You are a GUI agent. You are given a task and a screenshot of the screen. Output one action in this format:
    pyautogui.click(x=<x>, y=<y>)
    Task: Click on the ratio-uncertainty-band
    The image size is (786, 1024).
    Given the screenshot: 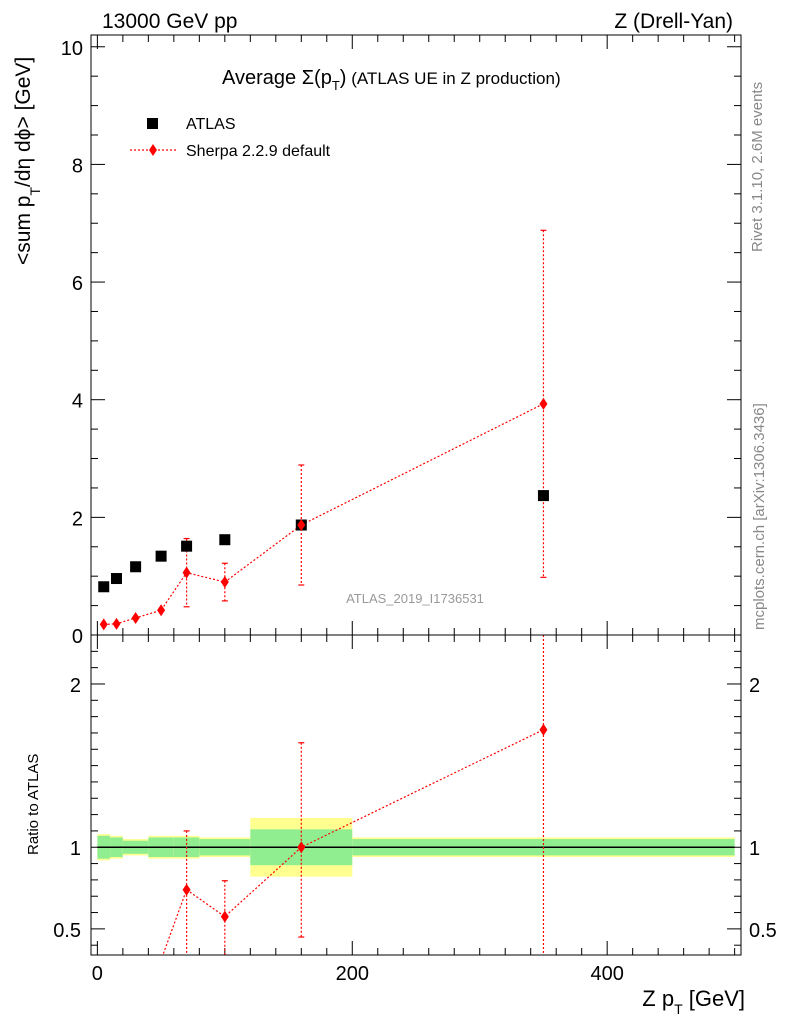 What is the action you would take?
    pyautogui.click(x=416, y=847)
    